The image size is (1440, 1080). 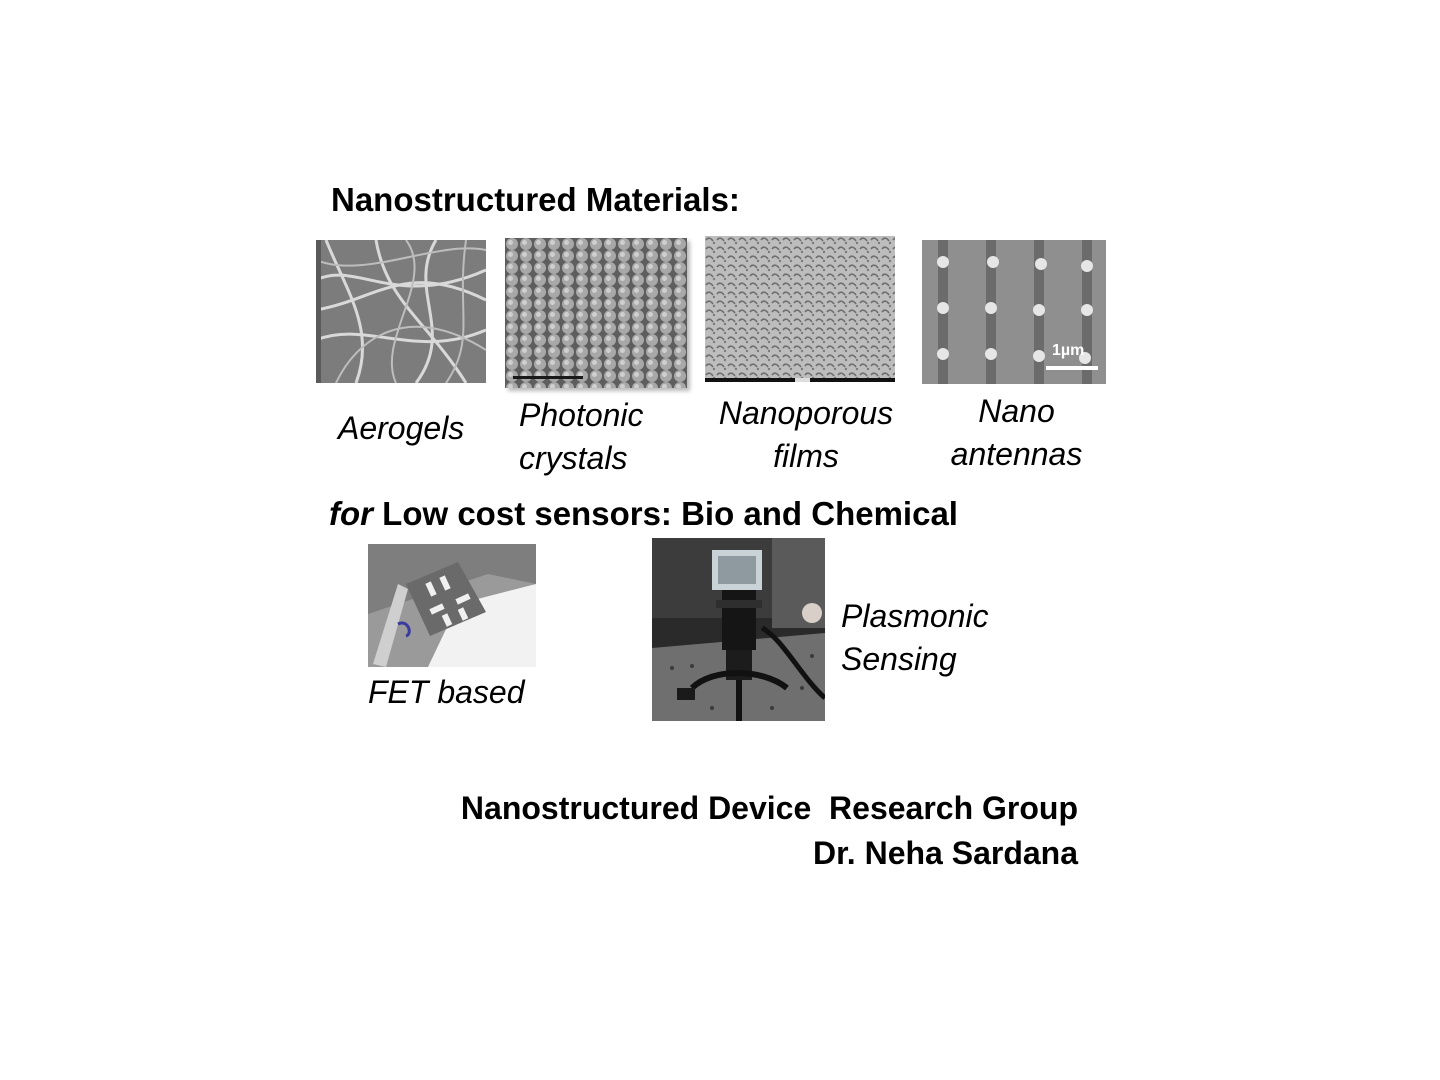 What do you see at coordinates (800, 309) in the screenshot?
I see `nanoporous-film-sem-image` at bounding box center [800, 309].